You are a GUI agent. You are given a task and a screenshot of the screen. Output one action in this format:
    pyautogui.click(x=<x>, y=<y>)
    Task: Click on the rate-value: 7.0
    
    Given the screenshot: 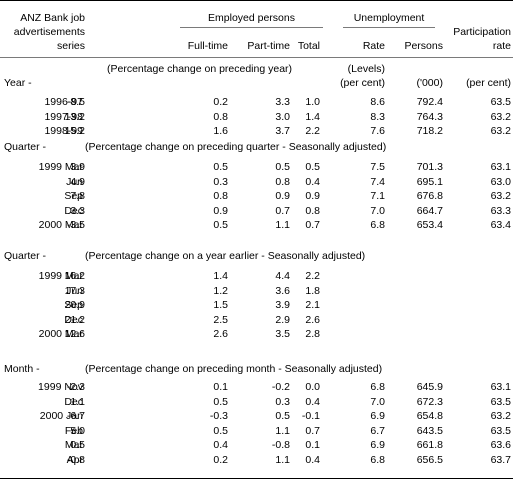 What is the action you would take?
    pyautogui.click(x=377, y=210)
    